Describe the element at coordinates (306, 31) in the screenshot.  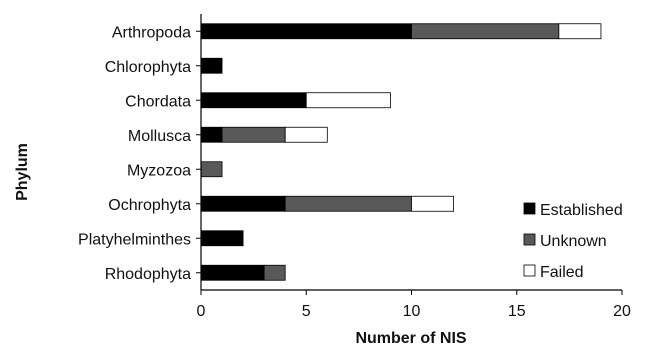
I see `bar-segment-arthropoda-established` at that location.